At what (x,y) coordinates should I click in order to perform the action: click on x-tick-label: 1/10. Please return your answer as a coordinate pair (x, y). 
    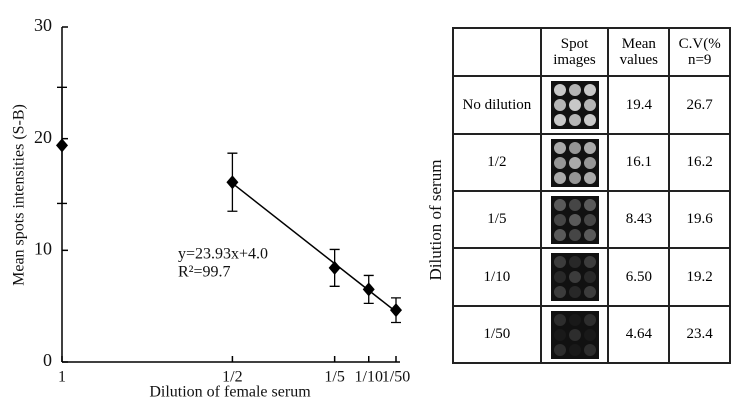
    Looking at the image, I should click on (369, 377).